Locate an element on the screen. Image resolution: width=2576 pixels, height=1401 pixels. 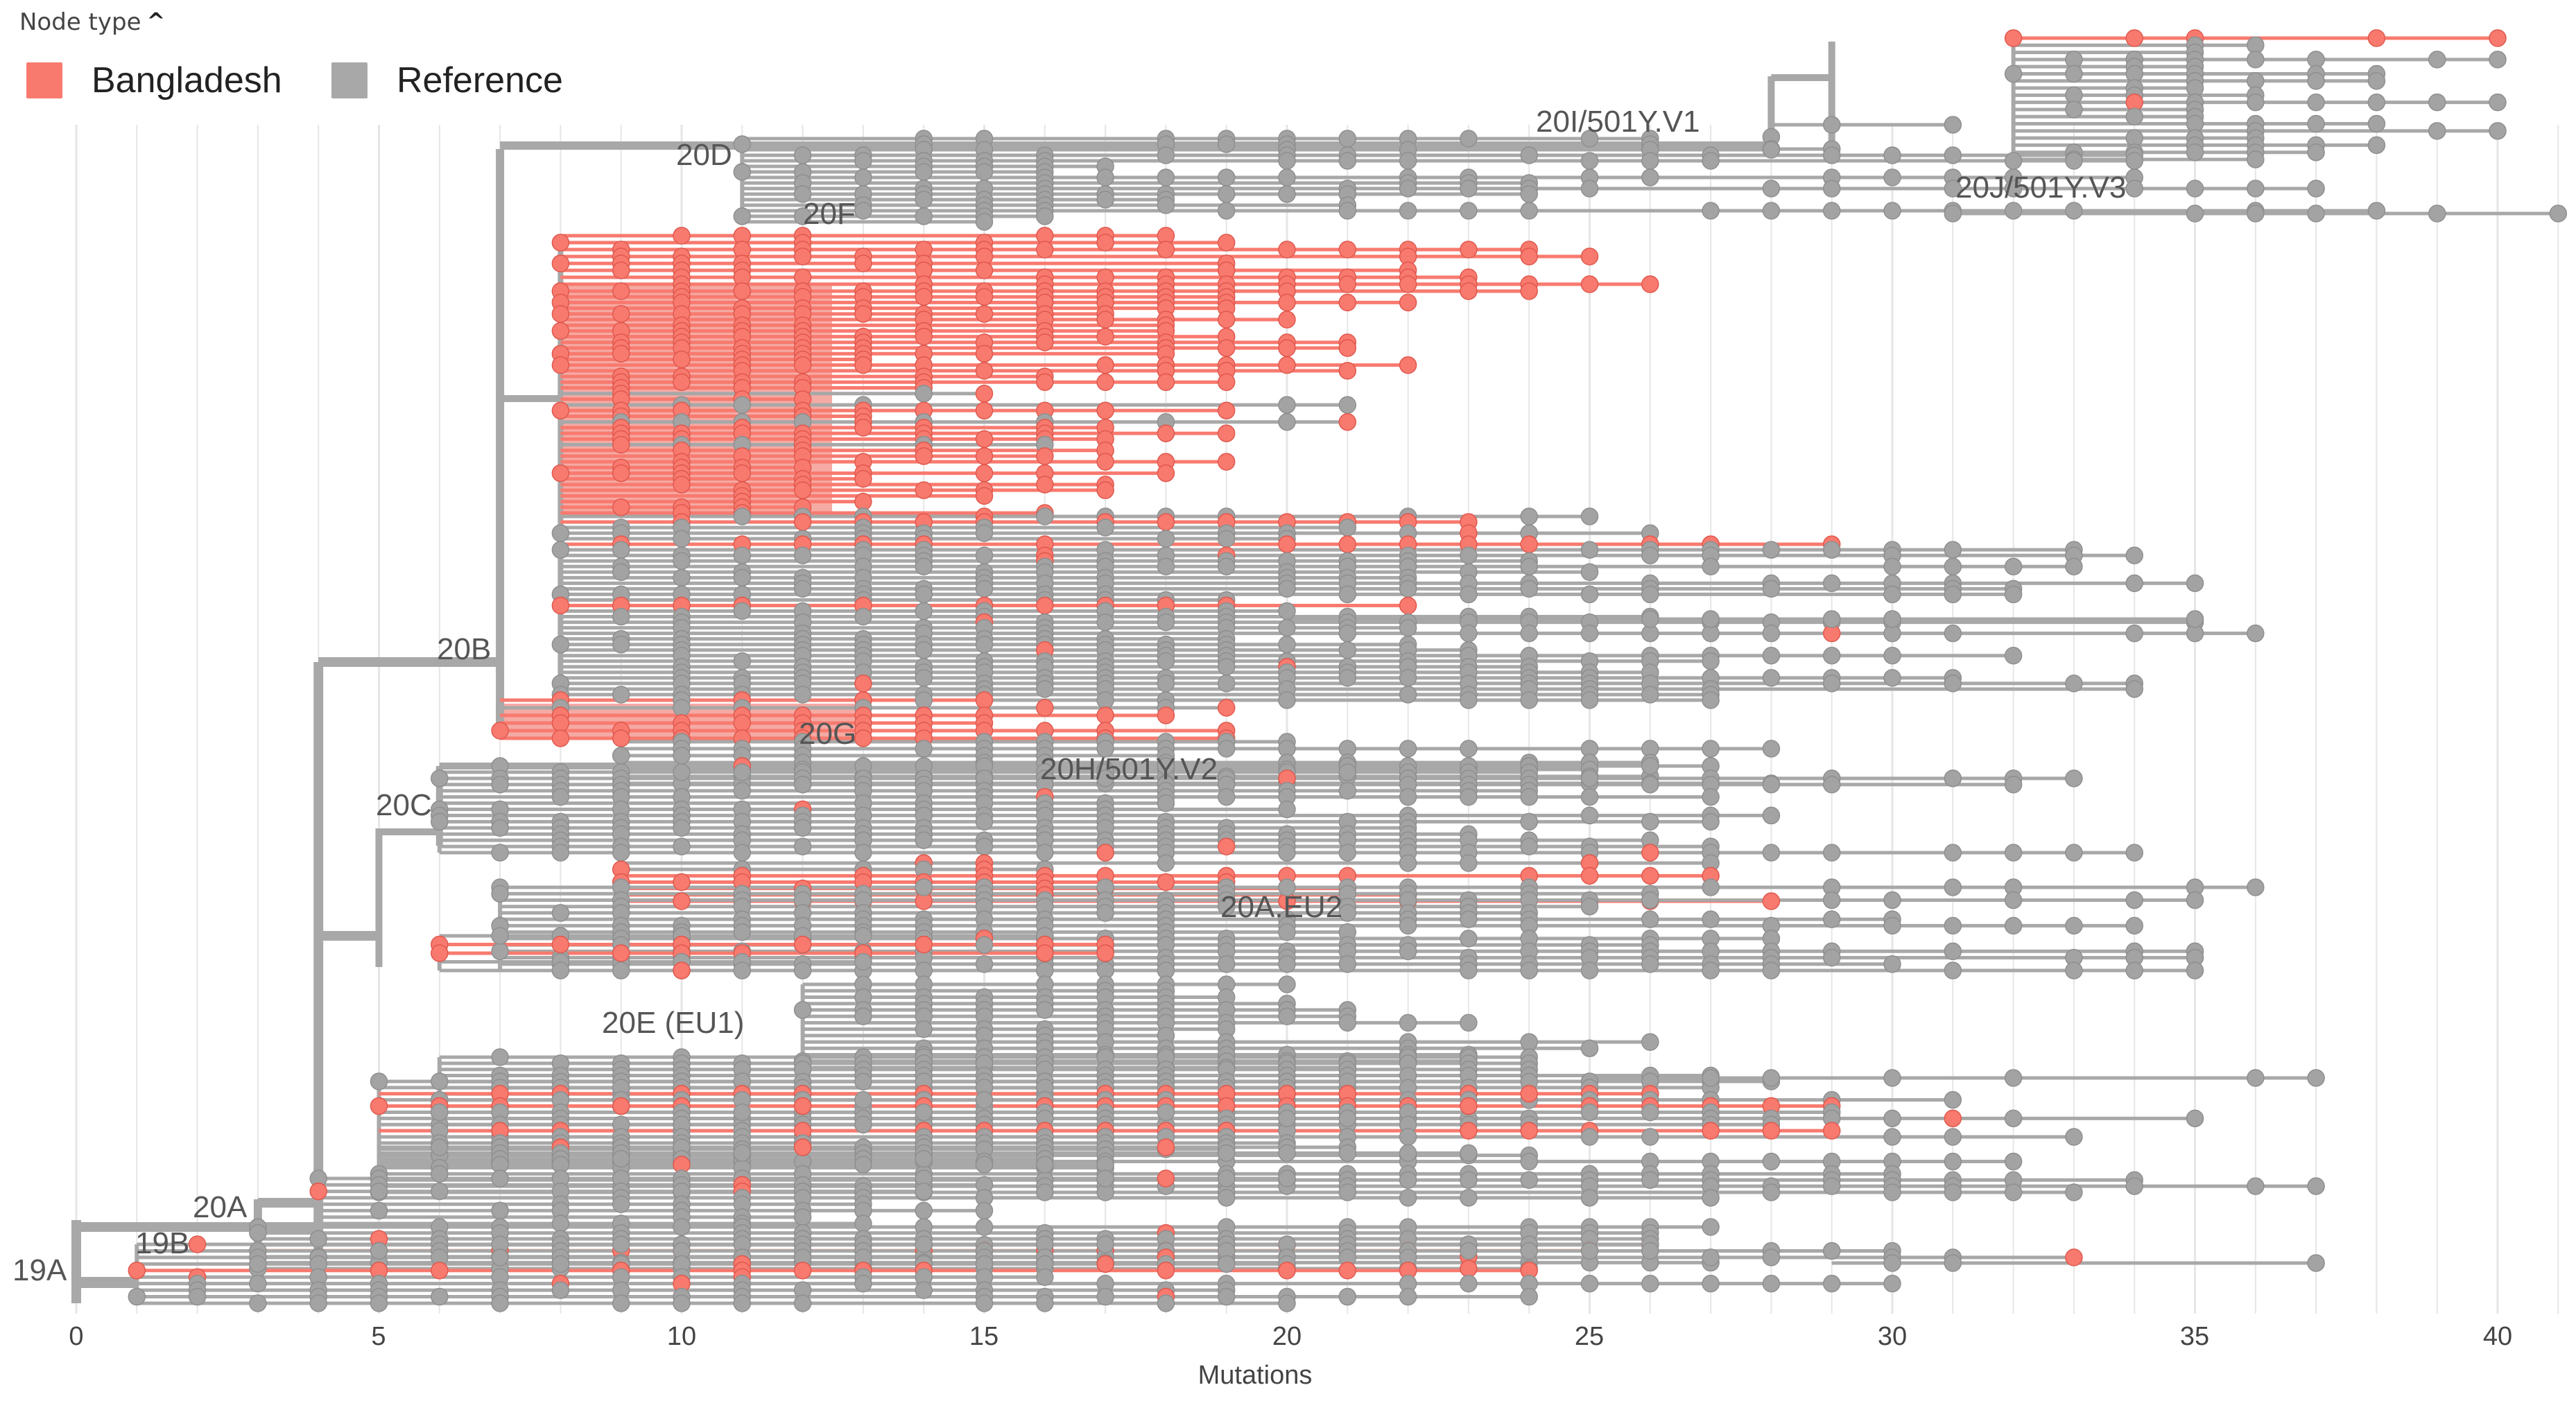
legend-item-reference: Reference is located at coordinates (447, 80).